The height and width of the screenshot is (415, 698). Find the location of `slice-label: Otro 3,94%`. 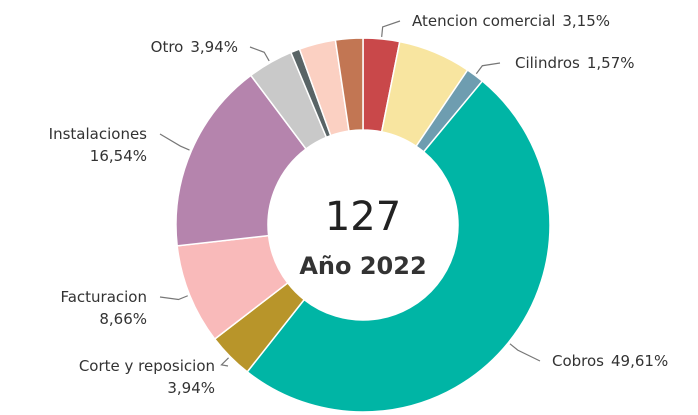

slice-label: Otro 3,94% is located at coordinates (194, 47).